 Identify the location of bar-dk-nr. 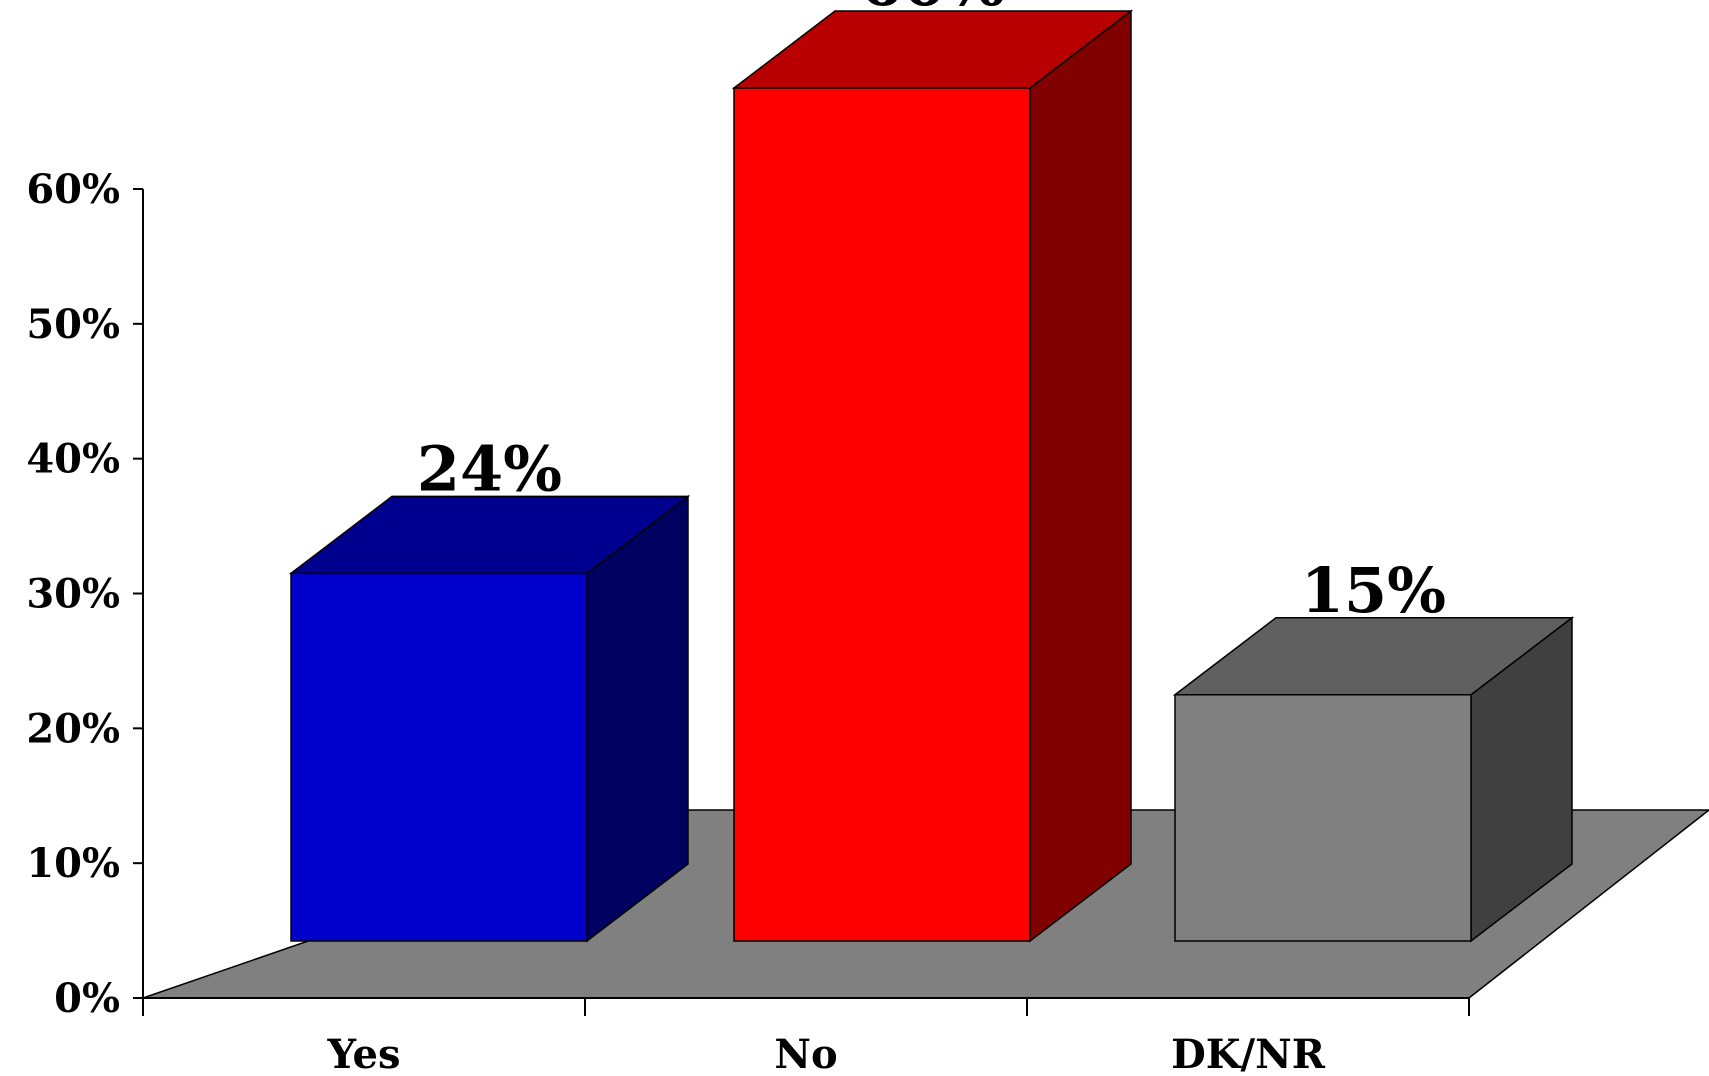
(1373, 779).